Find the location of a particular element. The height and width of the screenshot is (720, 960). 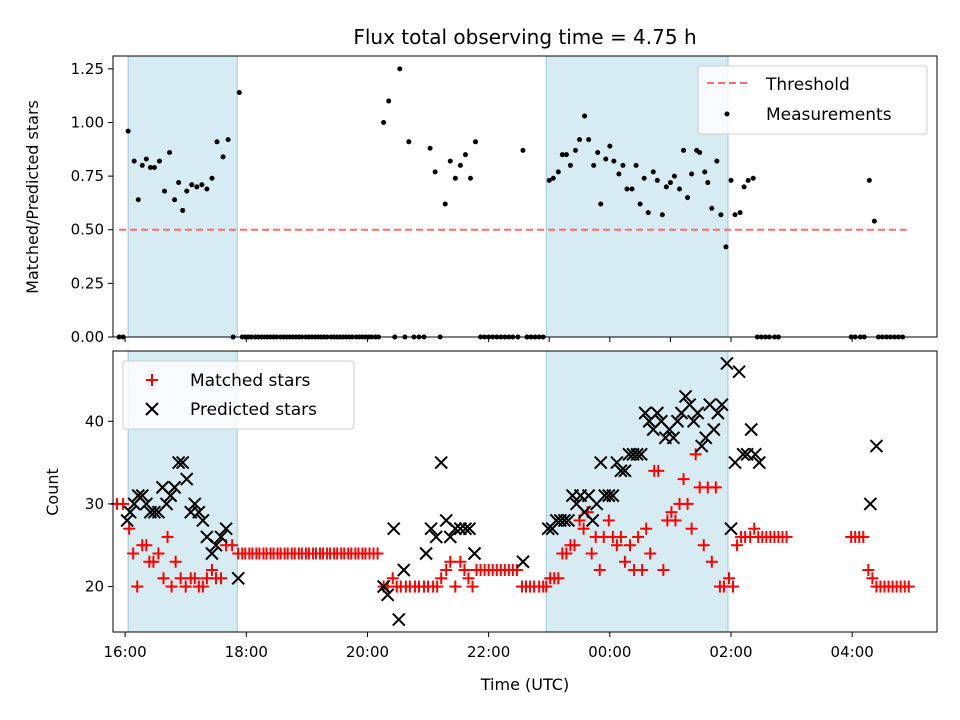

top-legend: Threshold Measurements is located at coordinates (812, 100).